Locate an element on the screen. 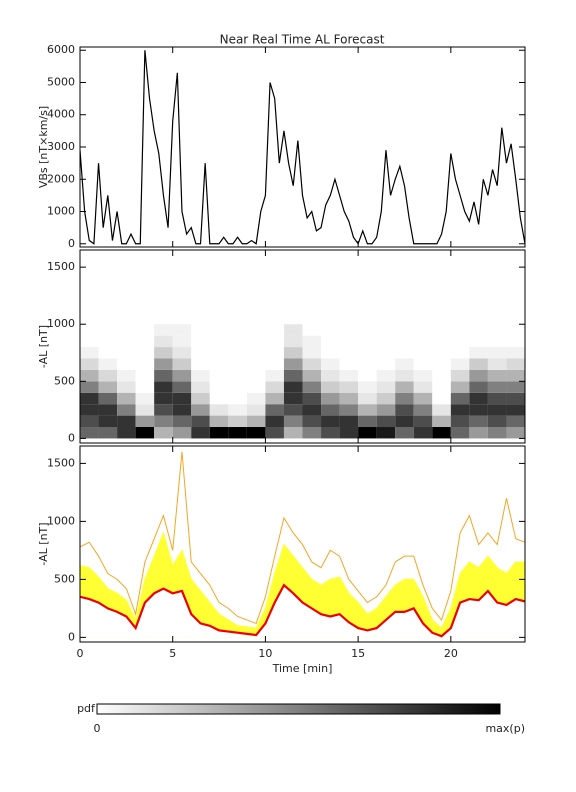  chart-title: Near Real Time AL Forecast is located at coordinates (302, 40).